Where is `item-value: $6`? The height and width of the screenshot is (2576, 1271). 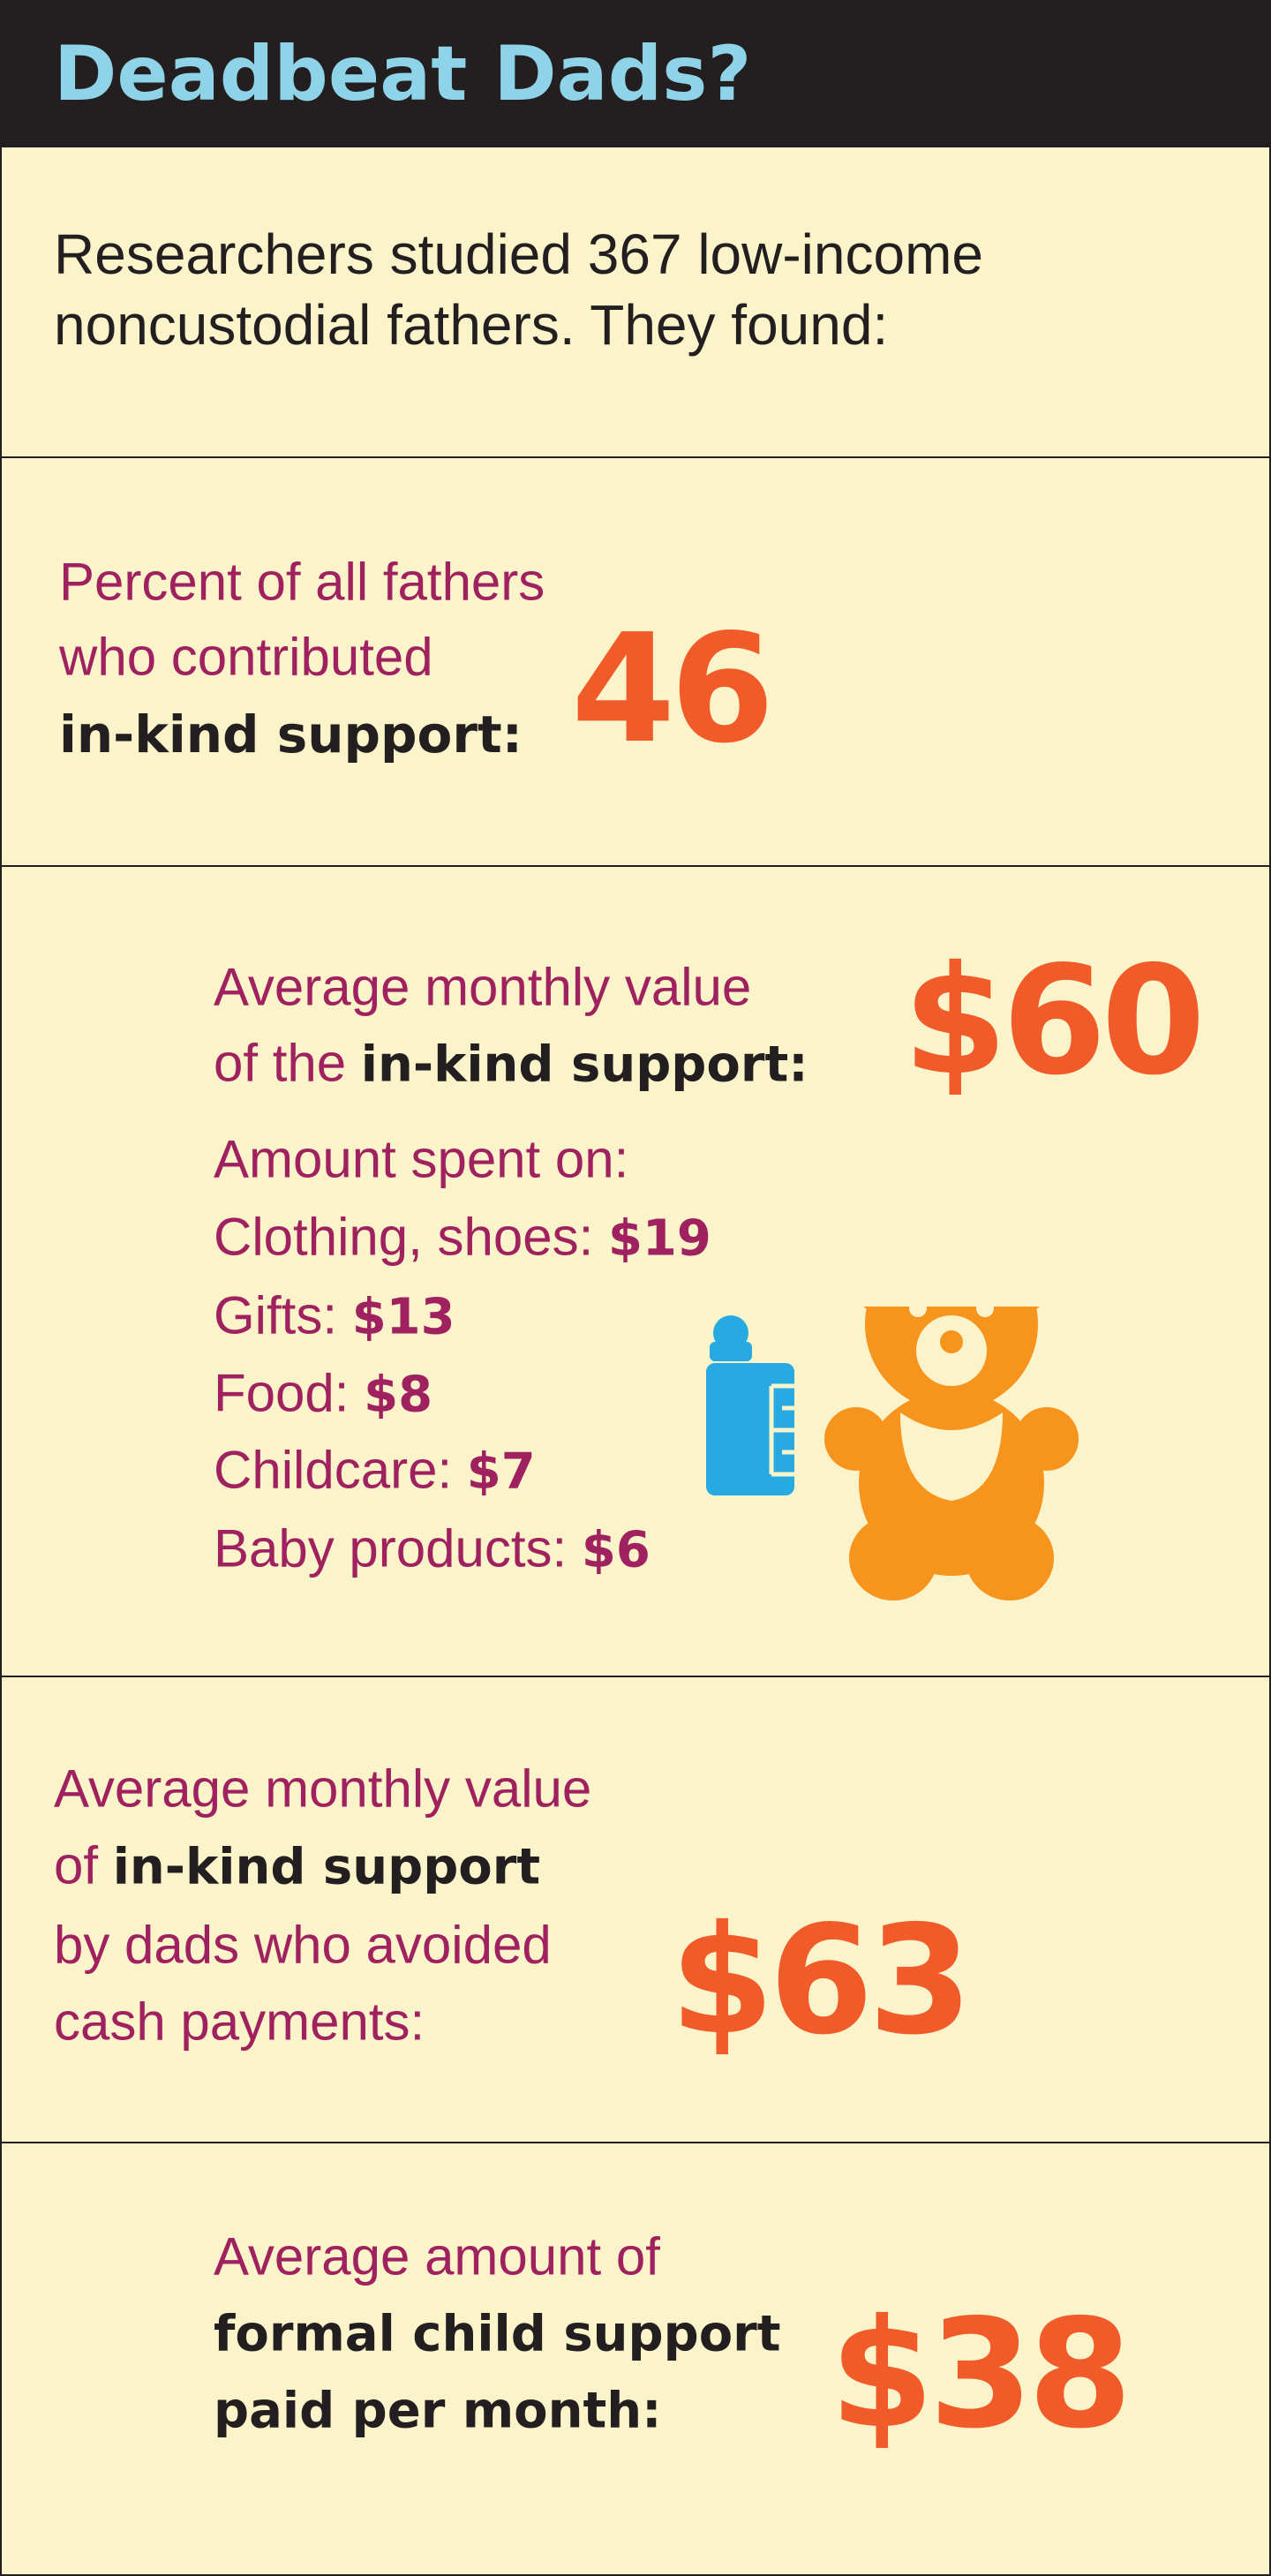
item-value: $6 is located at coordinates (616, 1550).